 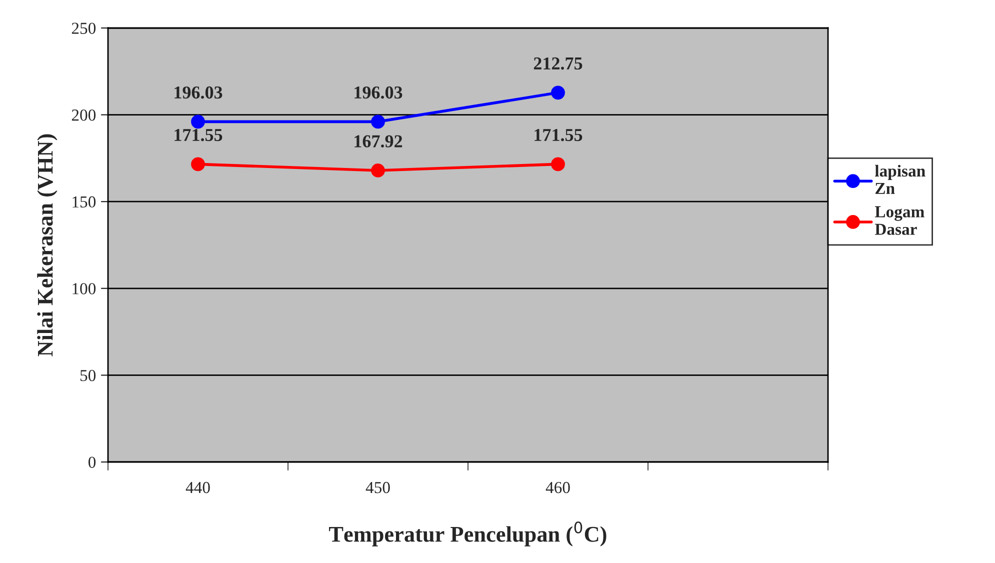 I want to click on x-tick-label: 440, so click(x=198, y=488).